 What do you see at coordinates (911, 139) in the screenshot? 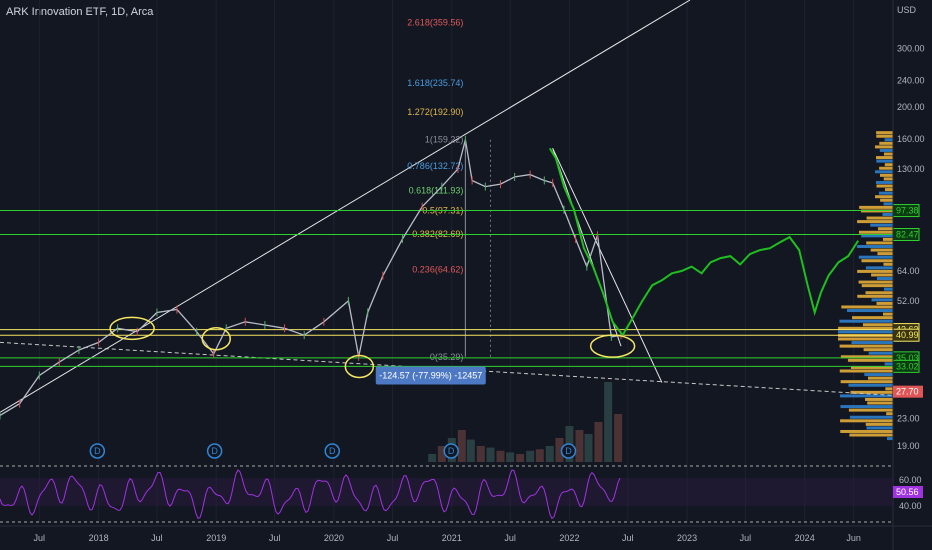
I see `y-tick-label: 160.00` at bounding box center [911, 139].